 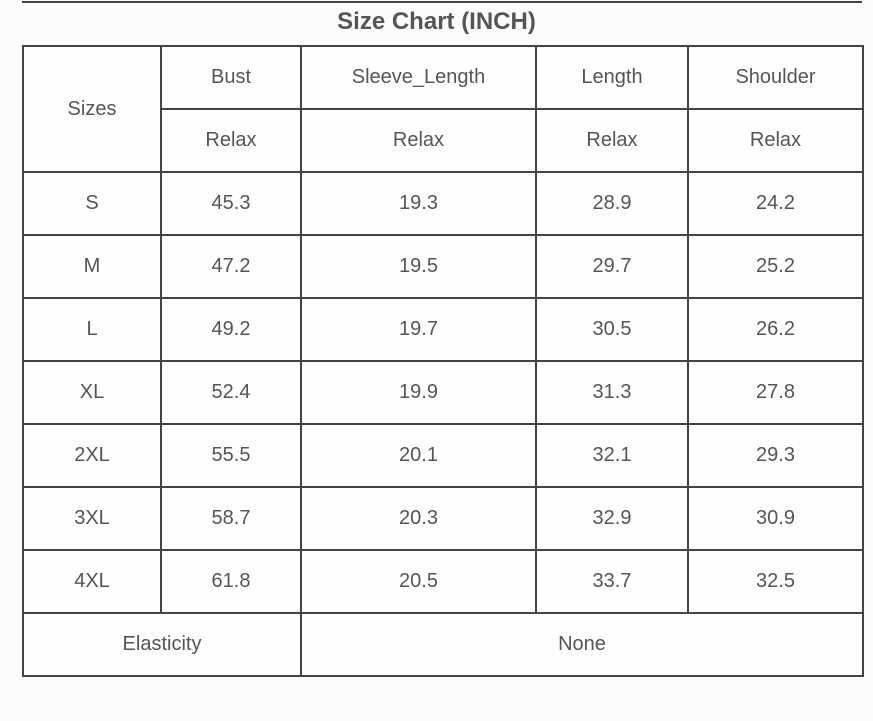 I want to click on size-cell: 4XL, so click(x=92, y=581).